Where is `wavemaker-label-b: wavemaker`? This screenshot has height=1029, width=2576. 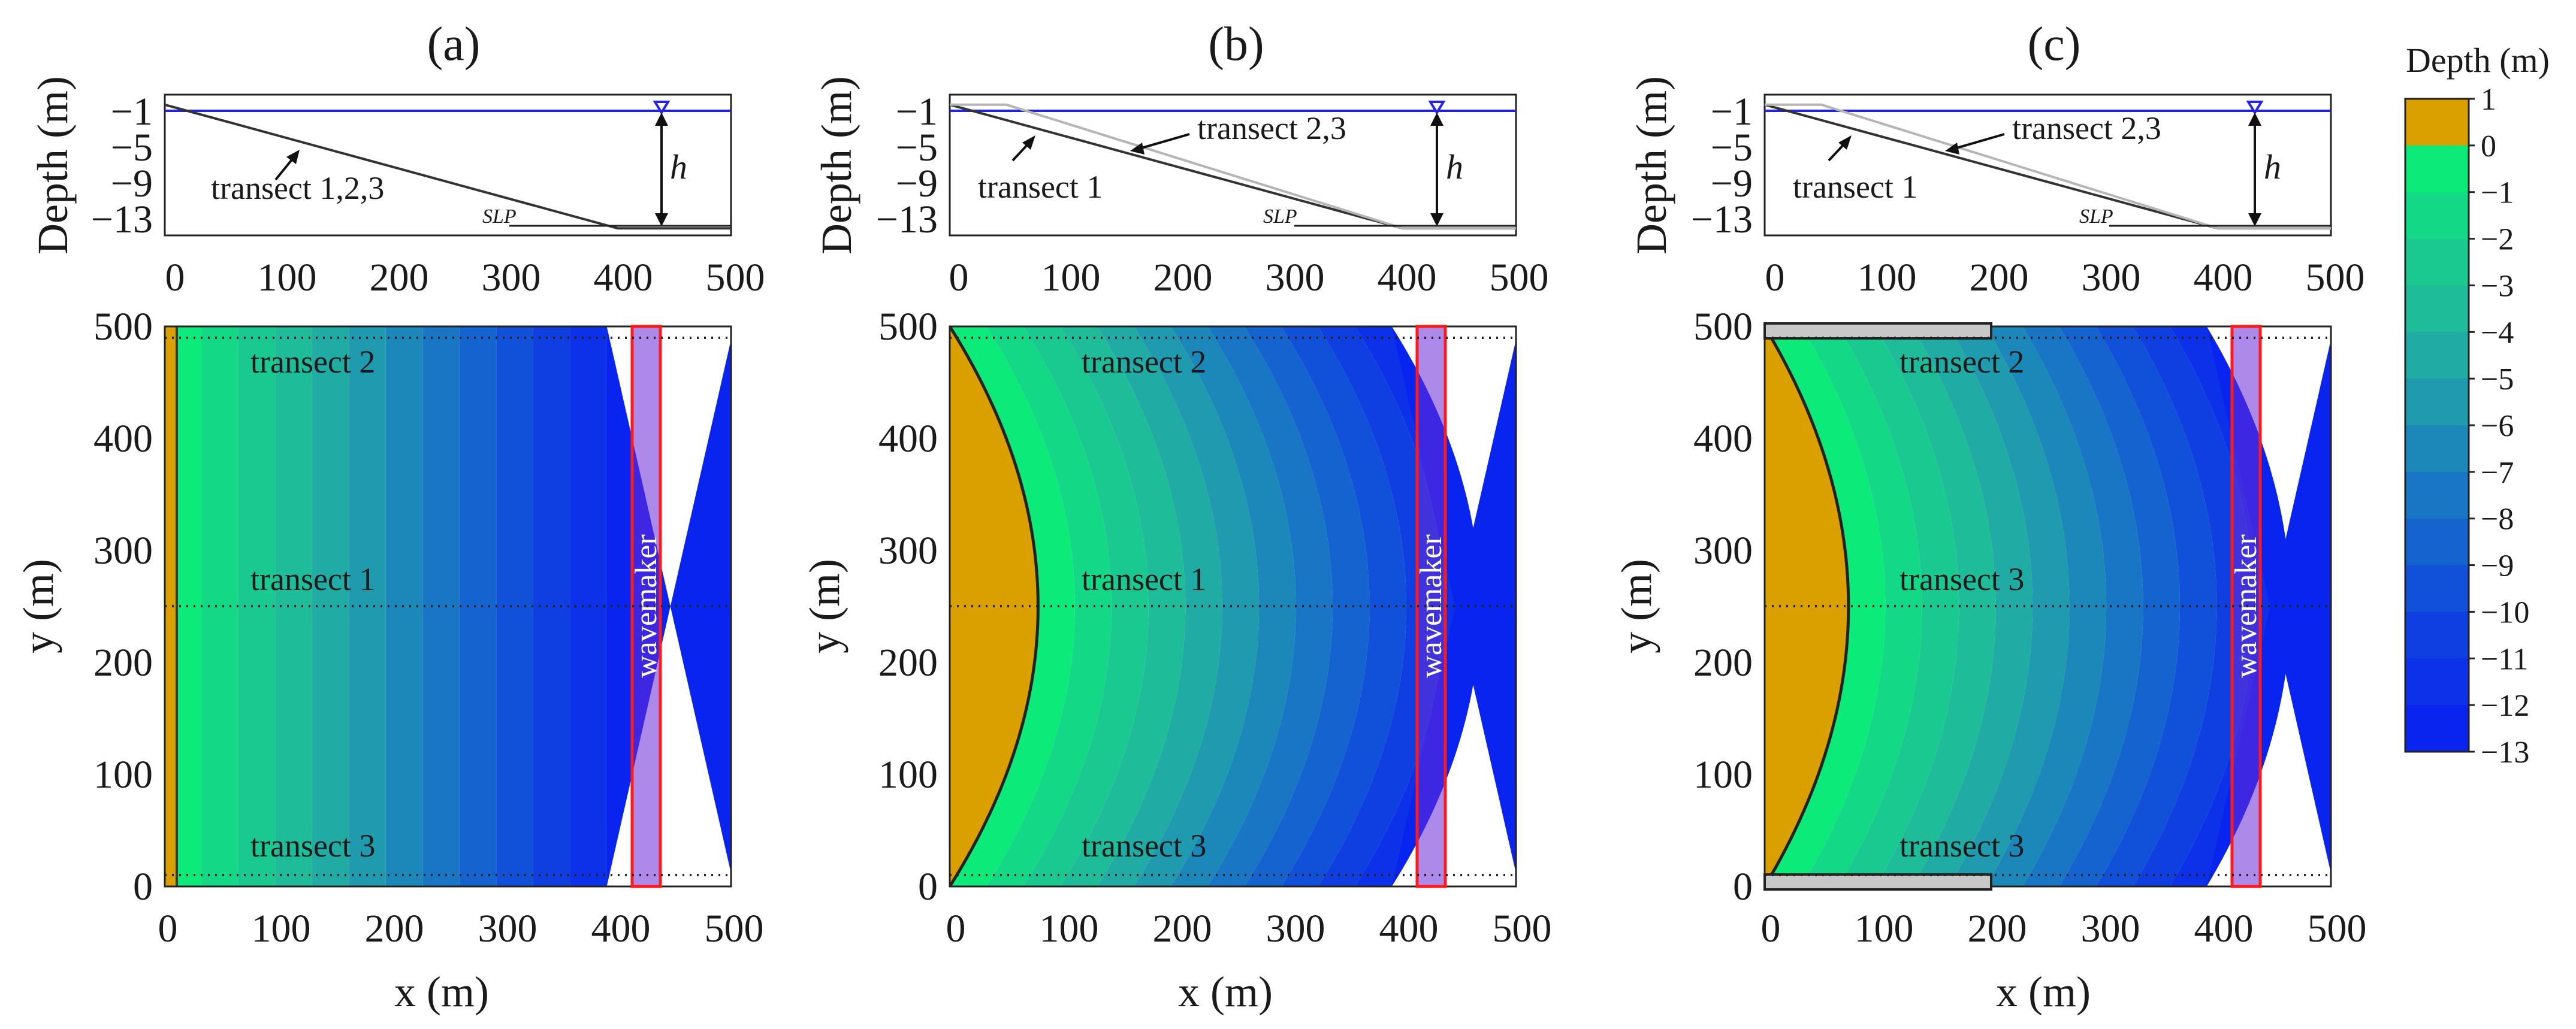
wavemaker-label-b: wavemaker is located at coordinates (1431, 606).